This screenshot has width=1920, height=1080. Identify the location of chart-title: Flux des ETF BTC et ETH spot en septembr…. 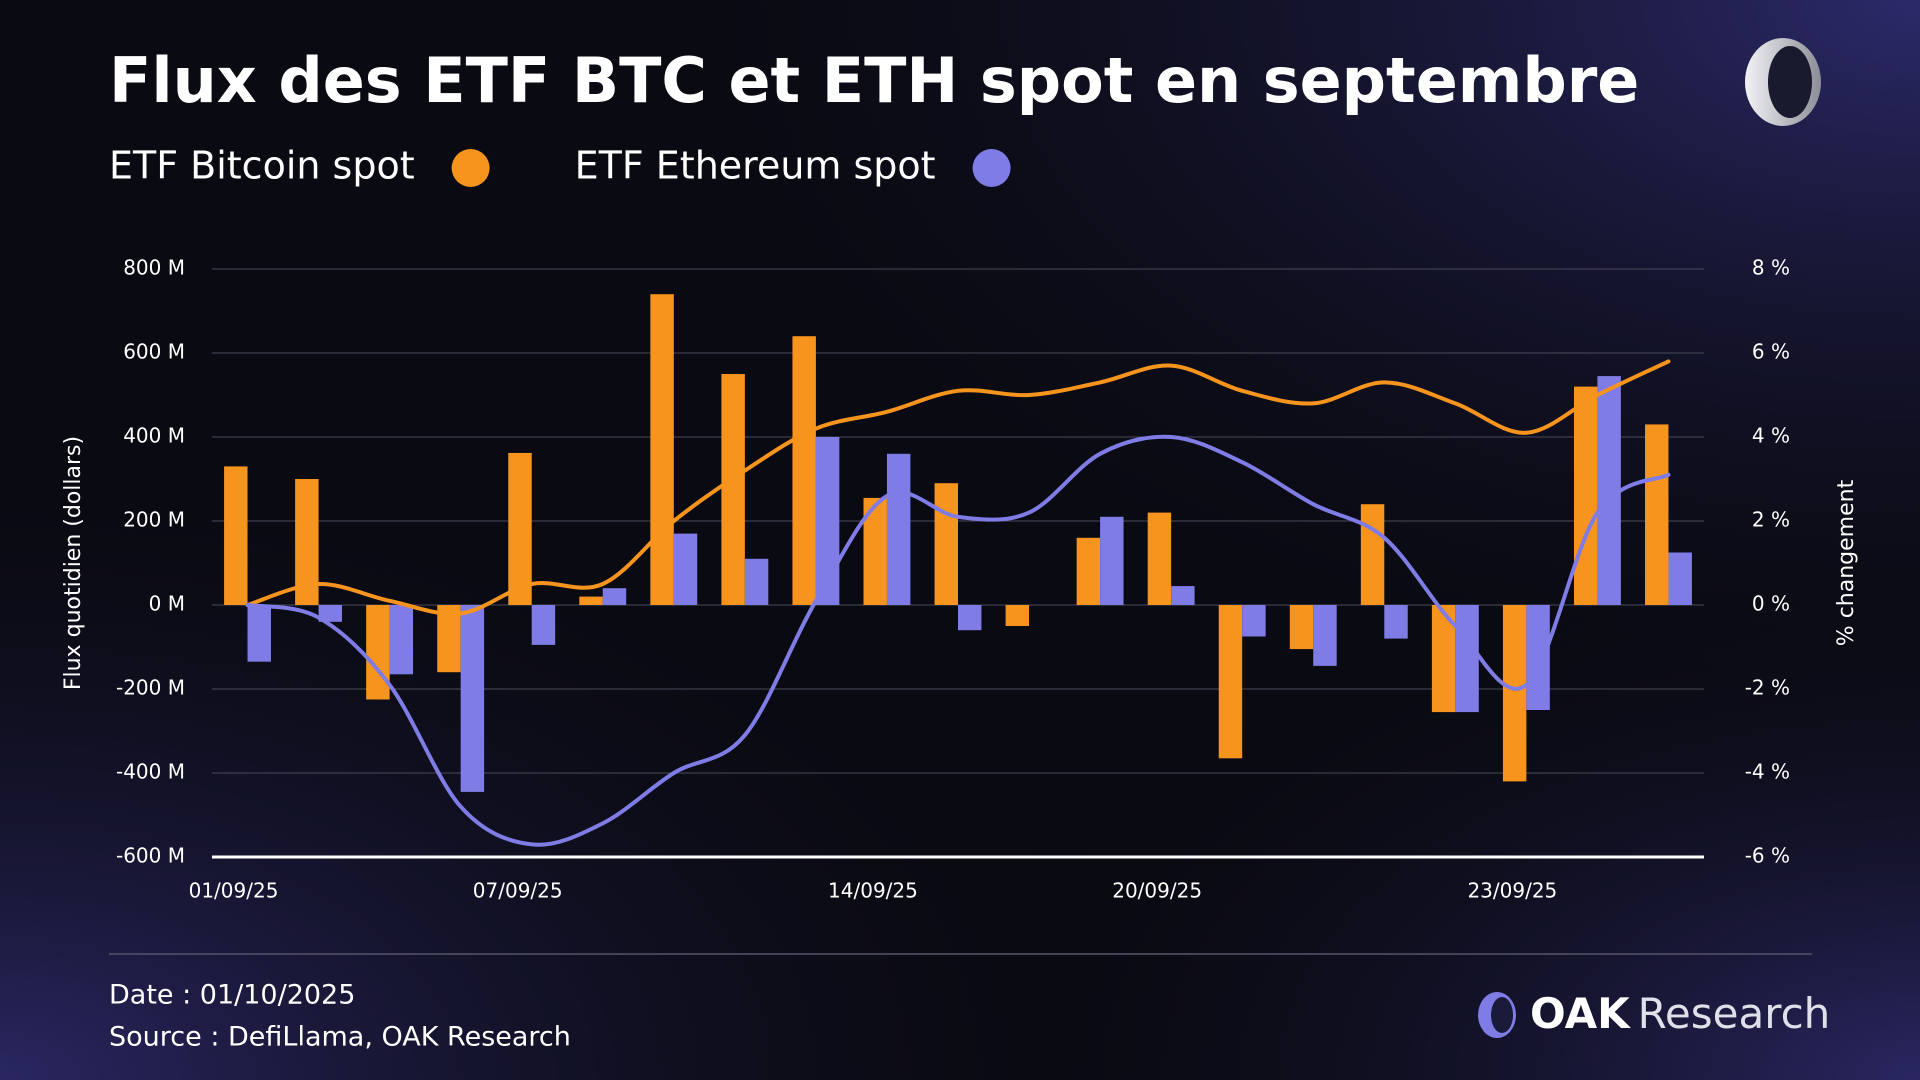
(874, 80).